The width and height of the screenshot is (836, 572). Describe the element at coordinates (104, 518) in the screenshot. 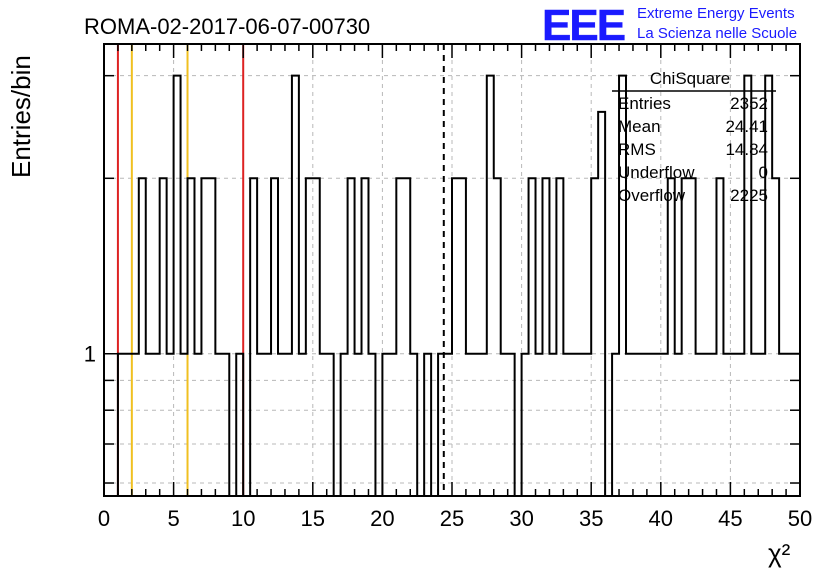

I see `x-tick-label: 0` at that location.